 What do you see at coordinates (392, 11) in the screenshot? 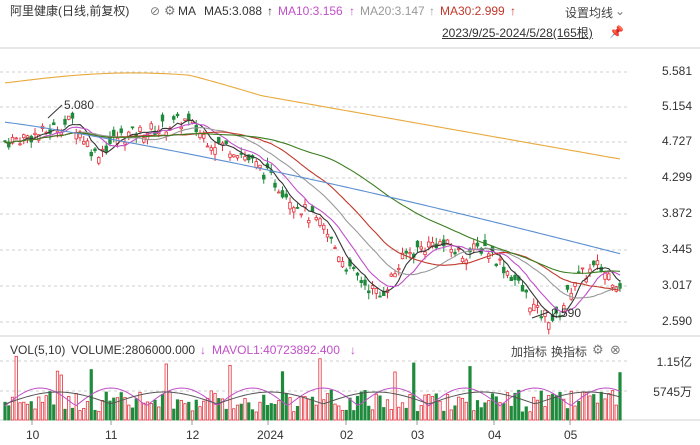
I see `ma20-value: MA20:3.147` at bounding box center [392, 11].